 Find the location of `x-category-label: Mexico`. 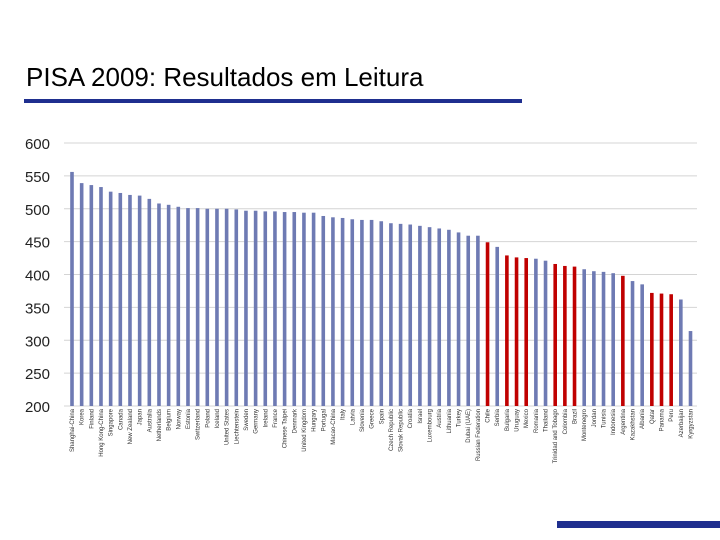

x-category-label: Mexico is located at coordinates (527, 418).